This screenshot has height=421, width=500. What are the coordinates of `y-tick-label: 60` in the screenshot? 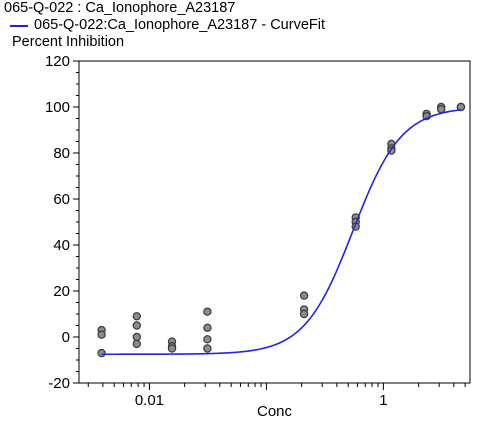 It's located at (61, 199).